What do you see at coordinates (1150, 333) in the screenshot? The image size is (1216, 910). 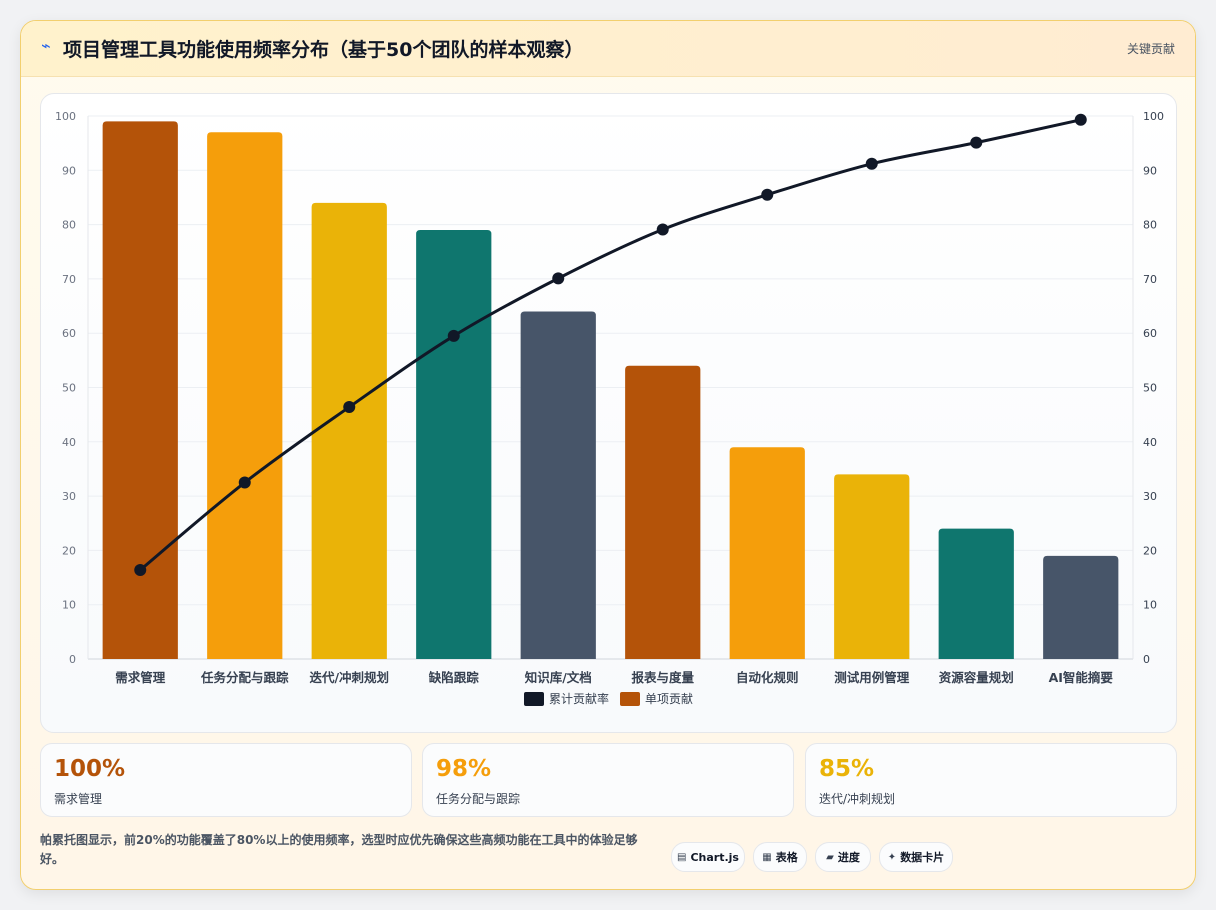 I see `y-right-tick-label: 60` at bounding box center [1150, 333].